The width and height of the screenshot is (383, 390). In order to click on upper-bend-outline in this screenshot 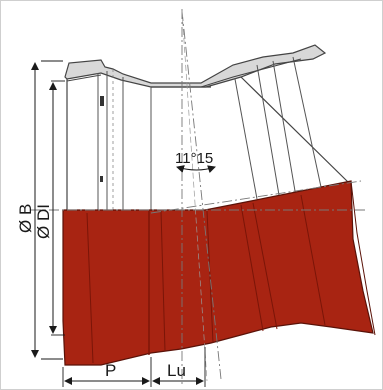, I will do `click(226, 73)`.